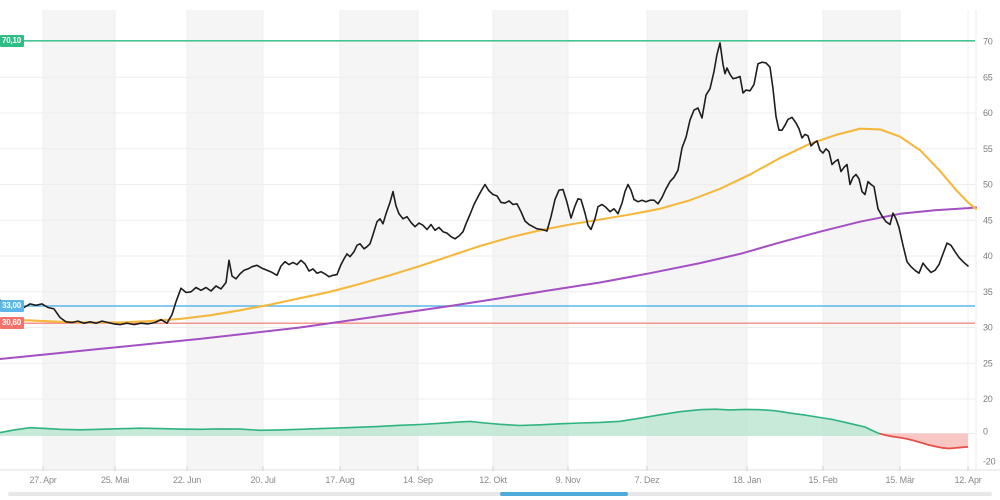 The image size is (1000, 500). What do you see at coordinates (115, 480) in the screenshot?
I see `x-tick-label: 25. Mai` at bounding box center [115, 480].